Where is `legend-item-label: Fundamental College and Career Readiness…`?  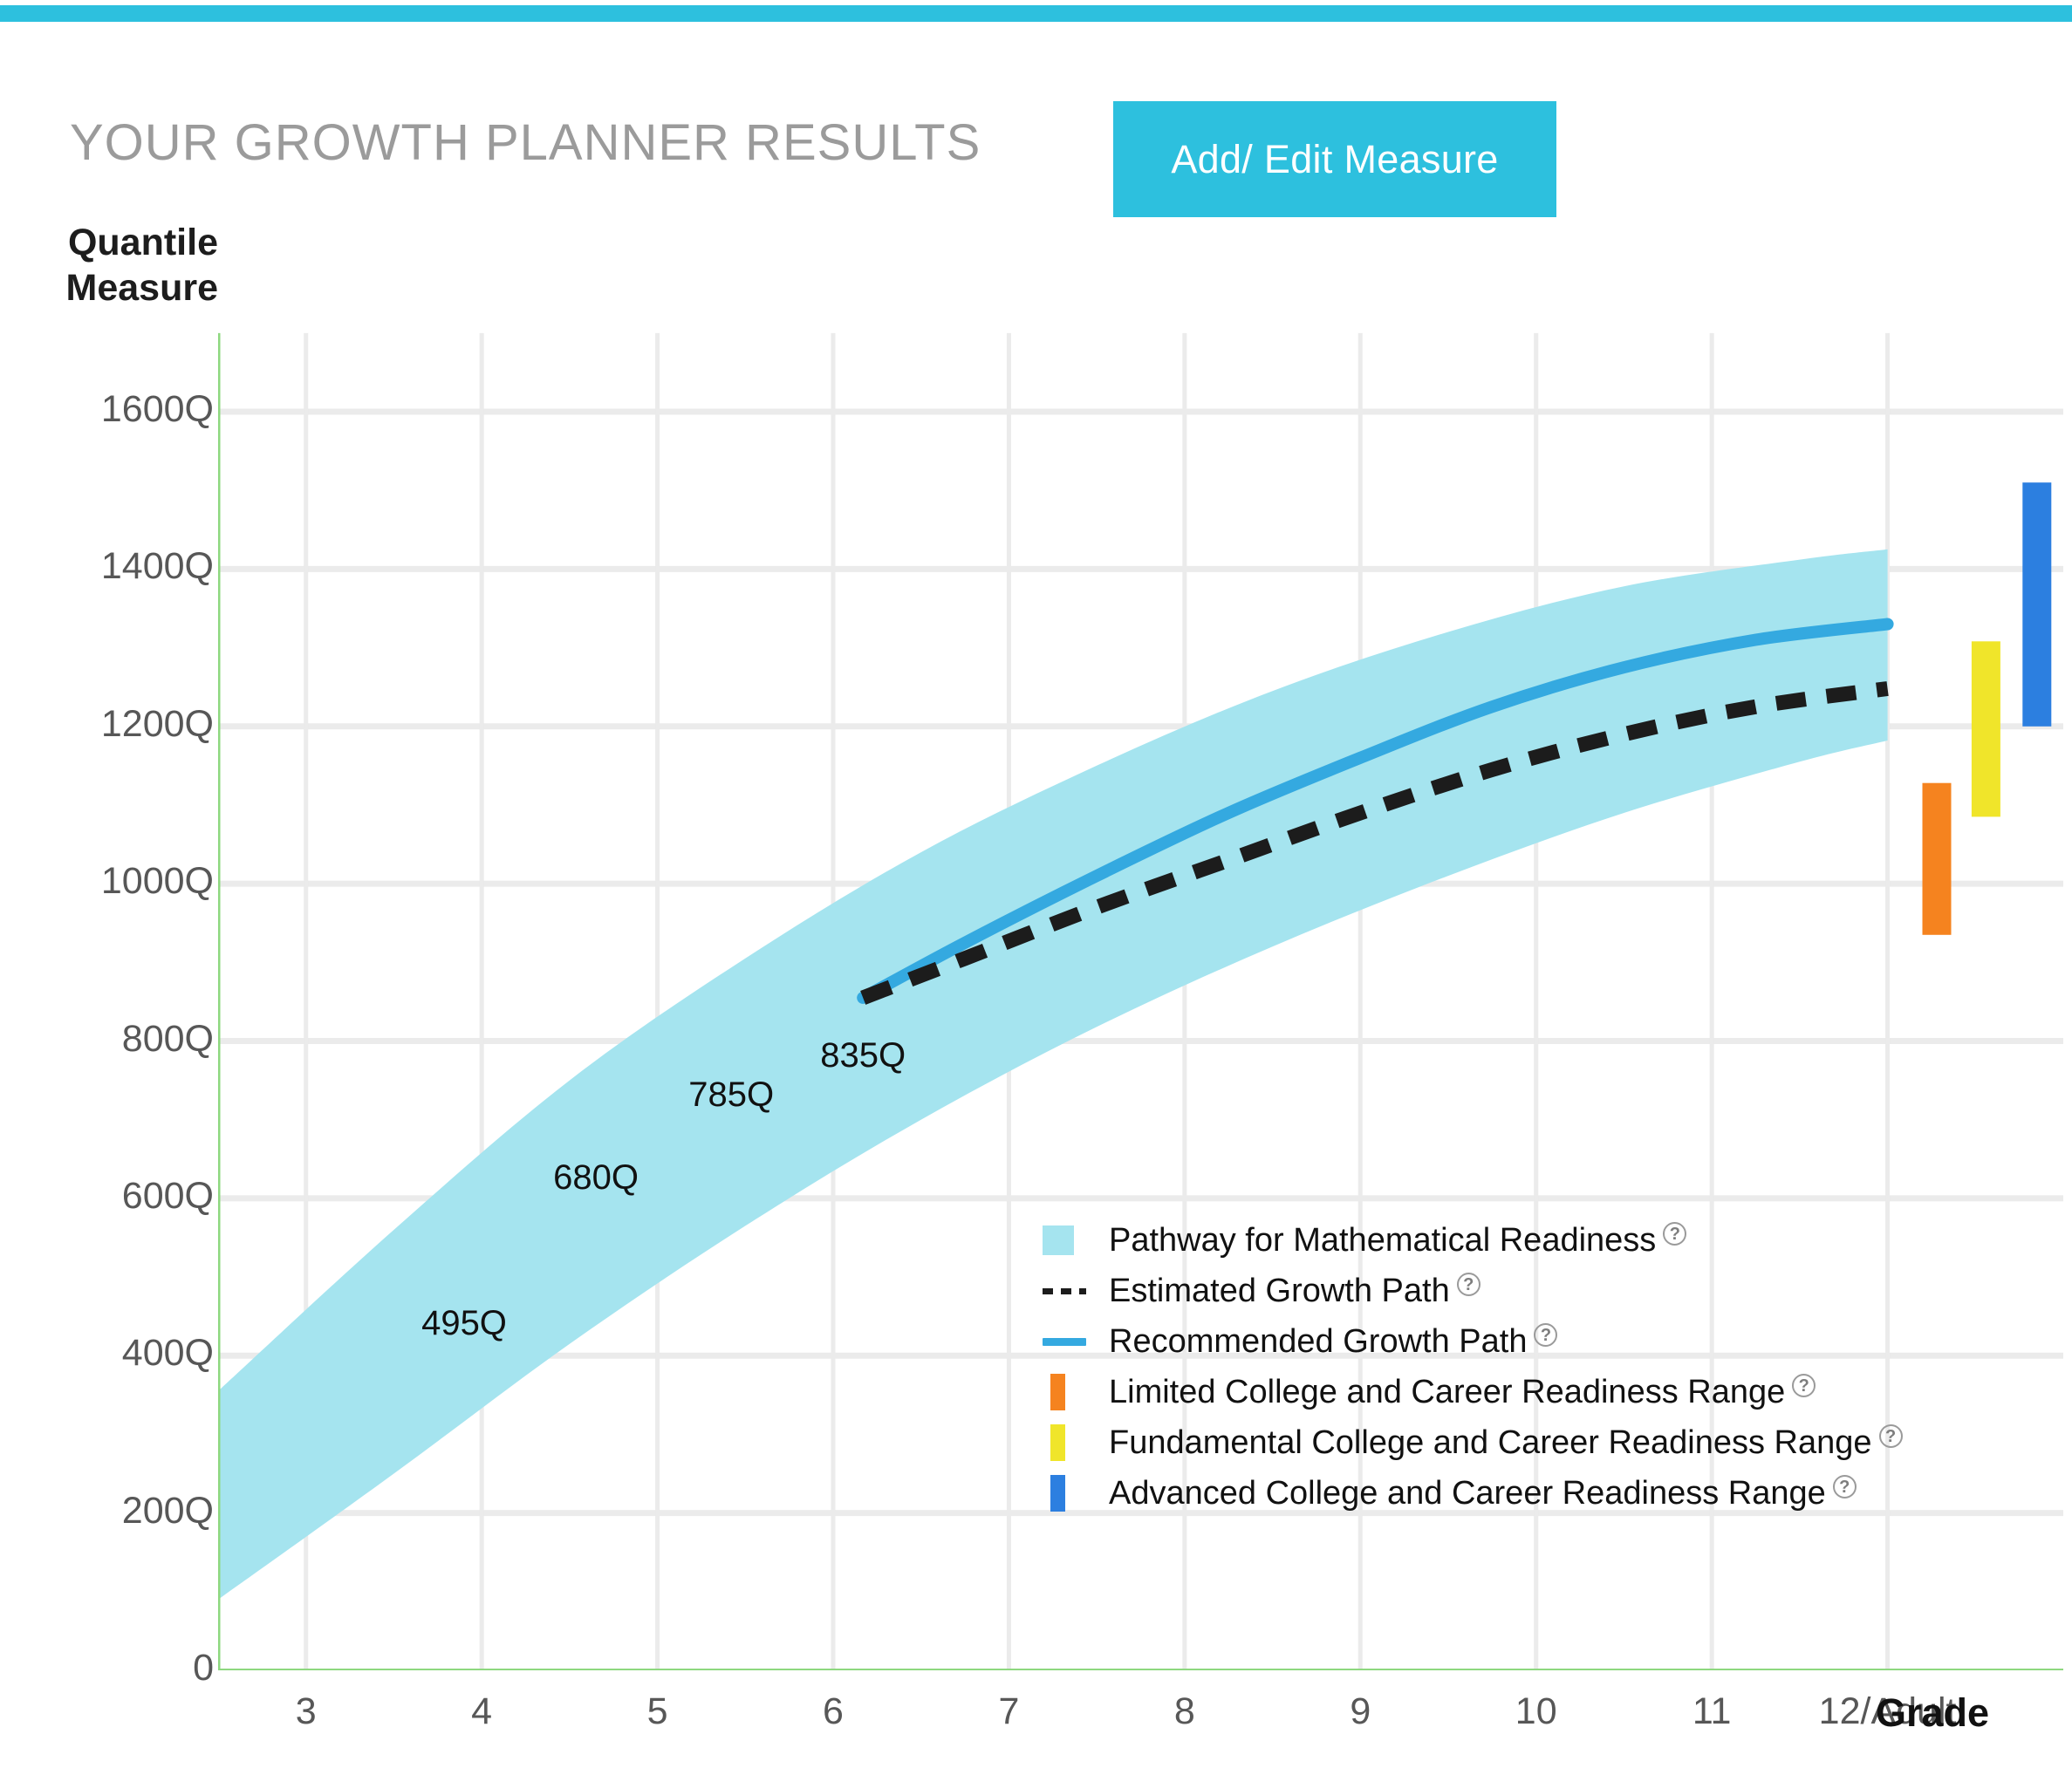
legend-item-label: Fundamental College and Career Readiness… is located at coordinates (1491, 1442).